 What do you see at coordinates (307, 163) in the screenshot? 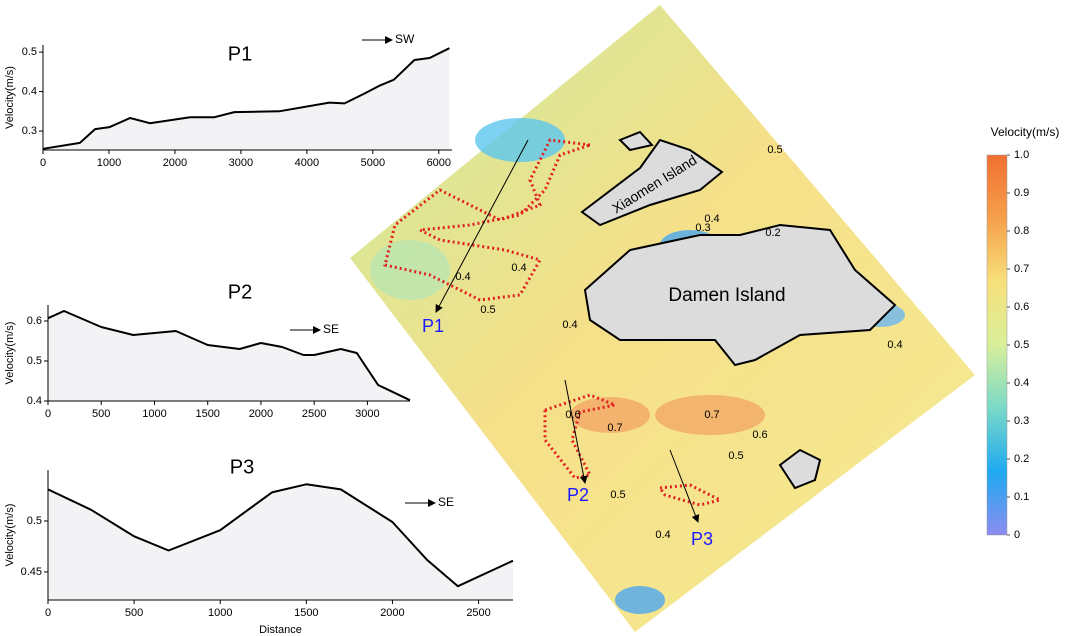
I see `x-tick-label: 4000` at bounding box center [307, 163].